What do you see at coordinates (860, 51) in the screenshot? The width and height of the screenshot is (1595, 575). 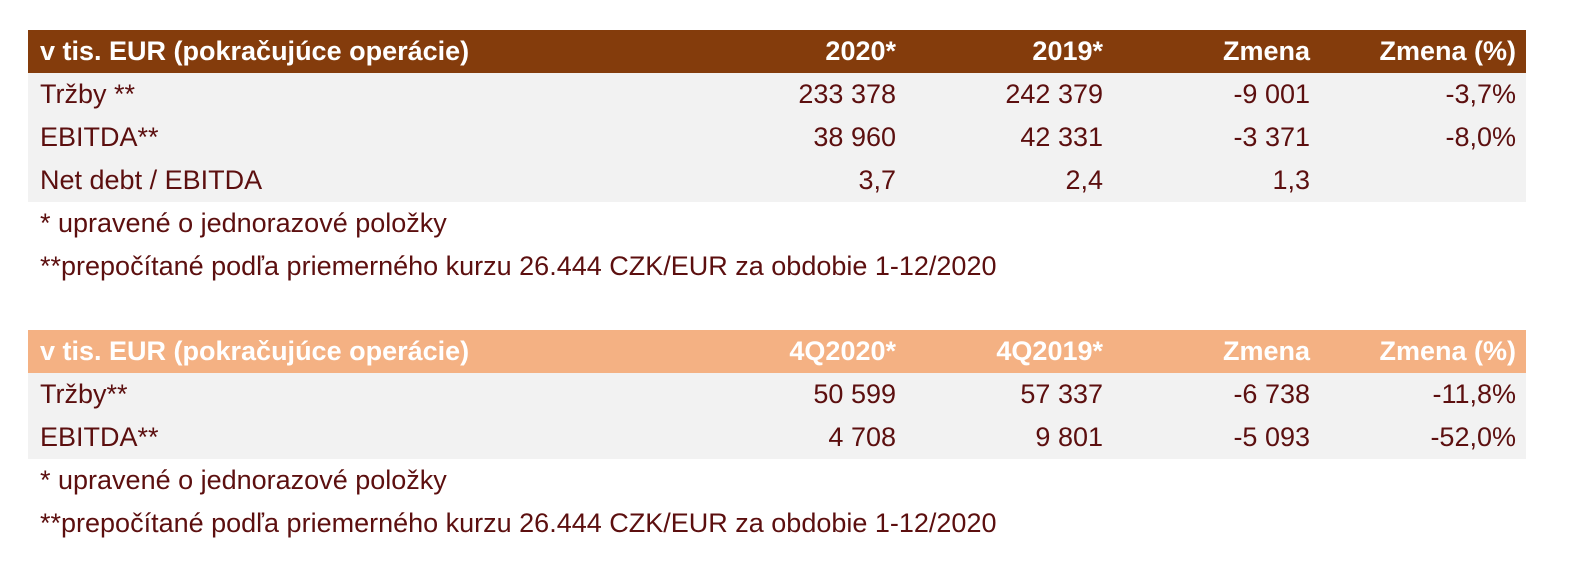 I see `header-2020: 2020*` at bounding box center [860, 51].